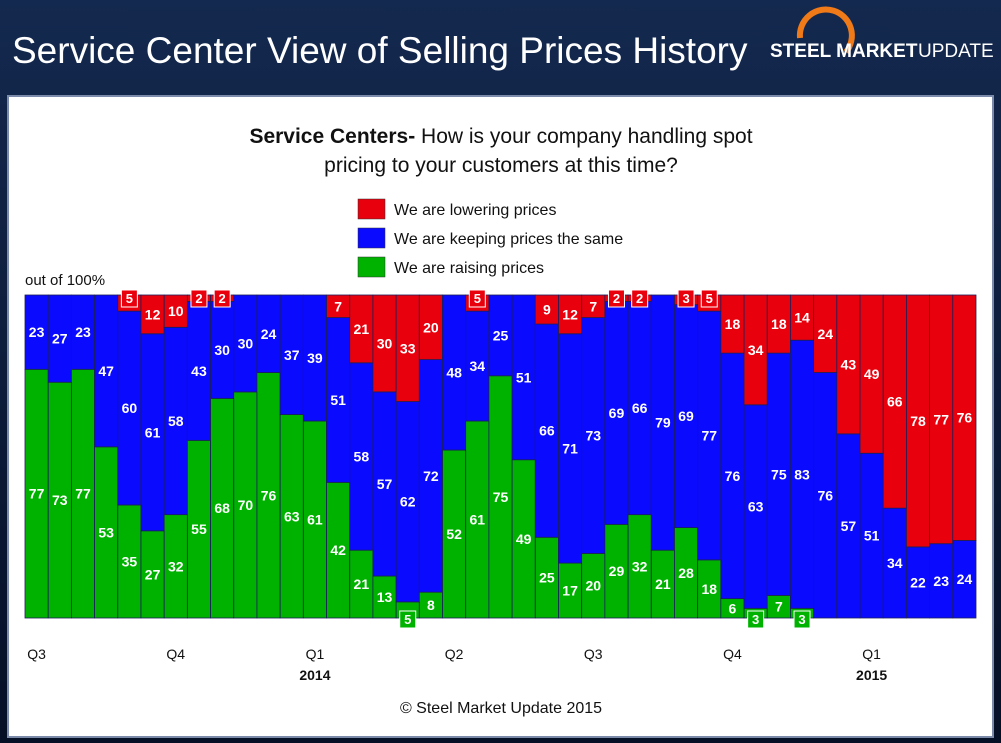 Image resolution: width=1001 pixels, height=743 pixels. Describe the element at coordinates (570, 314) in the screenshot. I see `data-label: 12` at that location.